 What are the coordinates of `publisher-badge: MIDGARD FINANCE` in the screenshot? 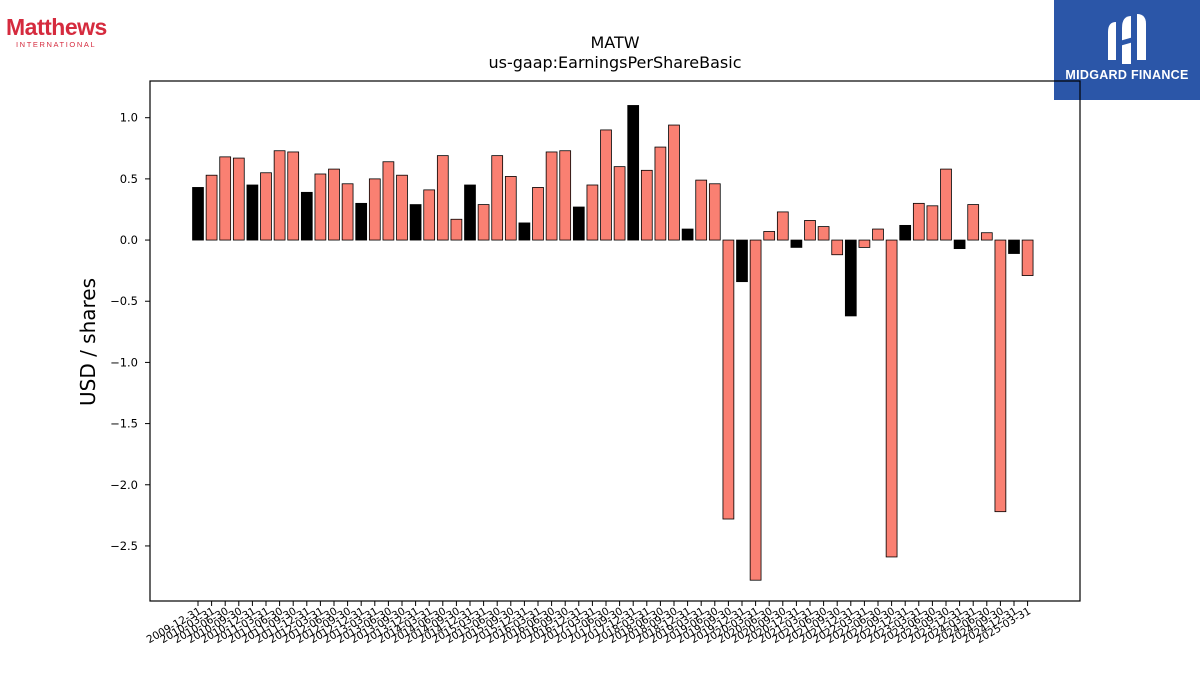 It's located at (1127, 50).